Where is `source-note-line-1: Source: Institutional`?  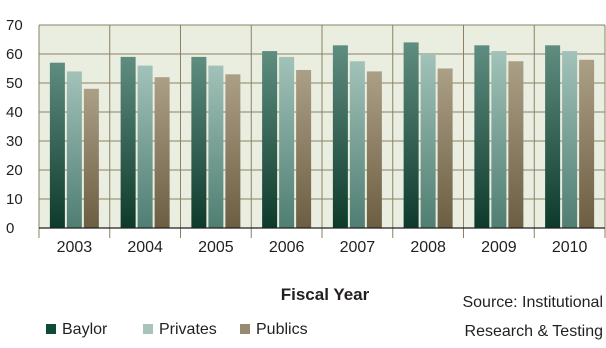
source-note-line-1: Source: Institutional is located at coordinates (532, 302).